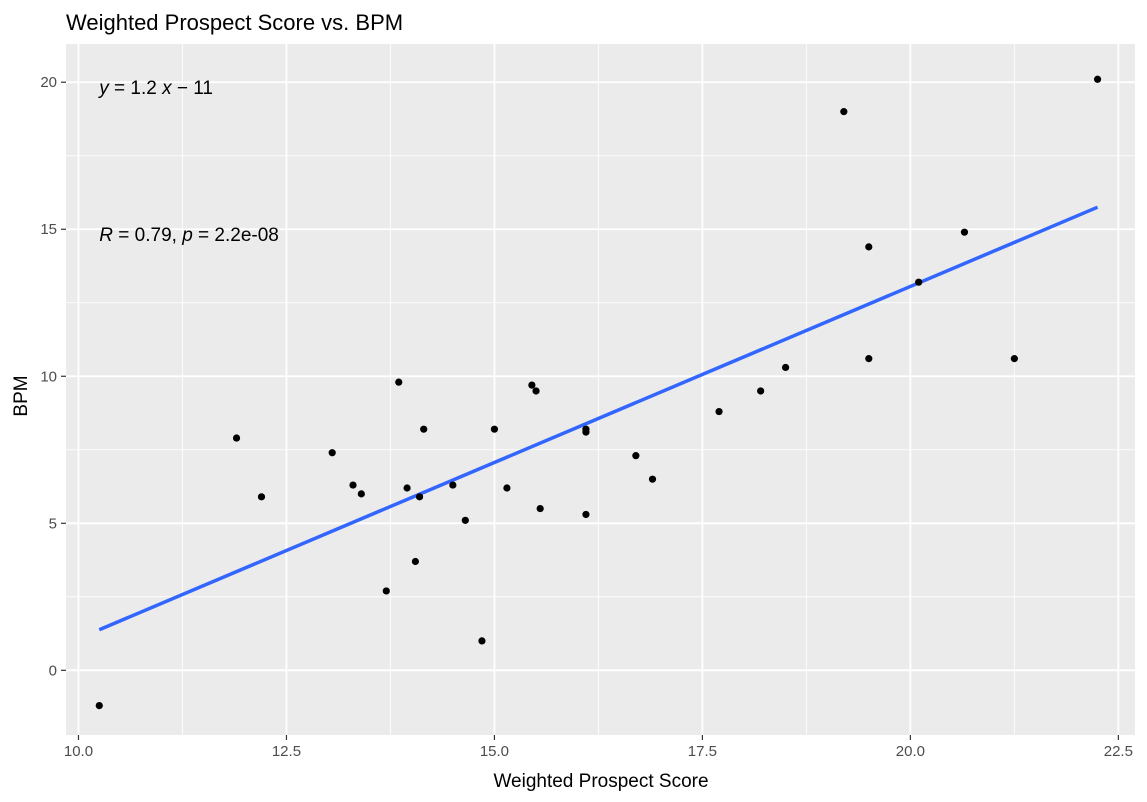 The image size is (1147, 802). I want to click on y-tick-label: 10, so click(48, 376).